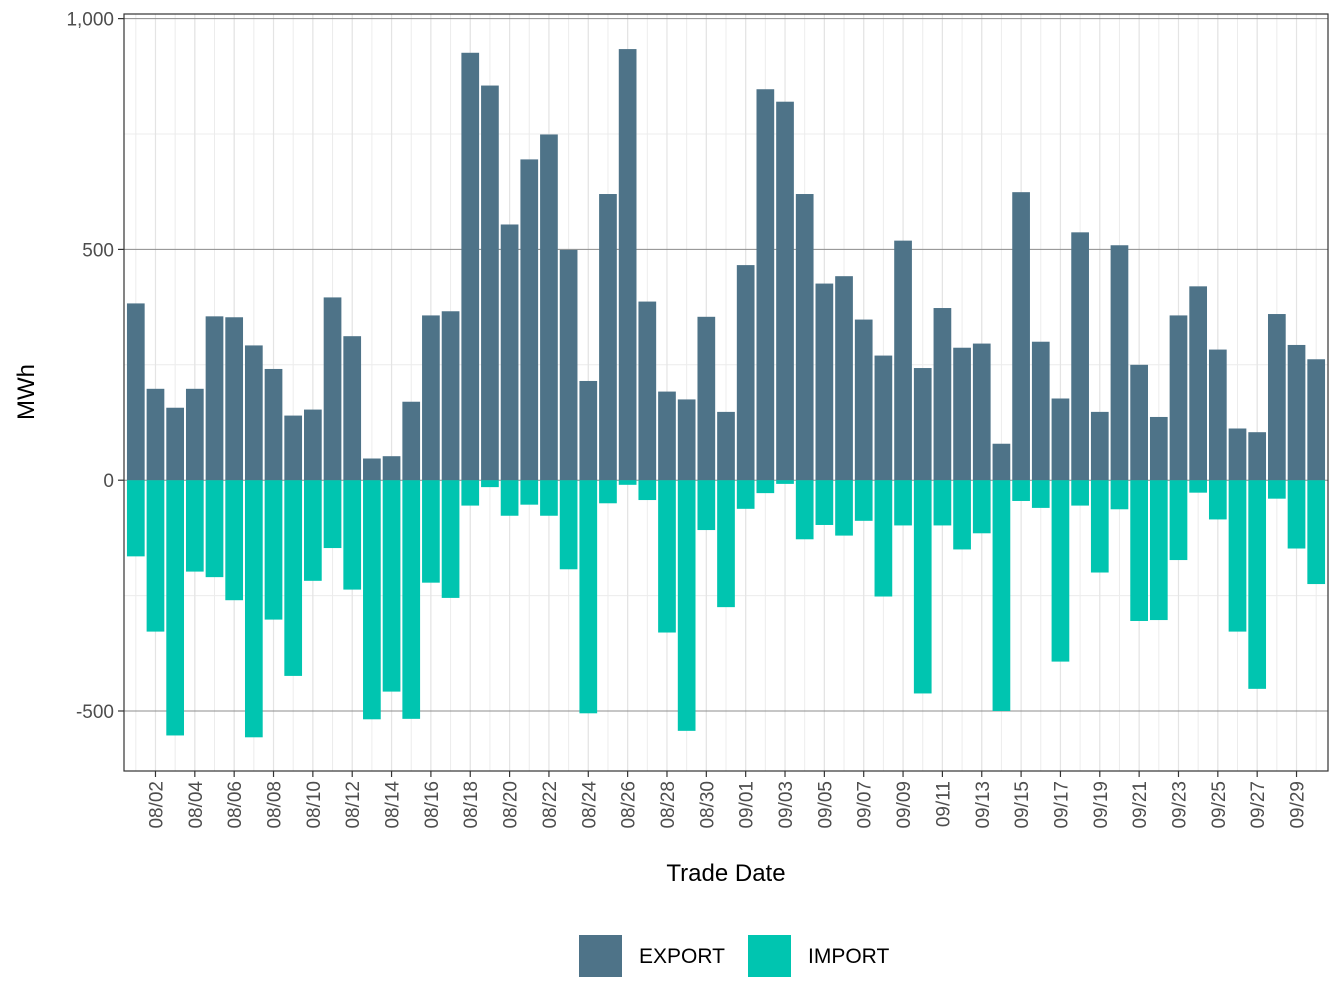 The image size is (1344, 1008). Describe the element at coordinates (725, 873) in the screenshot. I see `x-axis-title: Trade Date` at that location.